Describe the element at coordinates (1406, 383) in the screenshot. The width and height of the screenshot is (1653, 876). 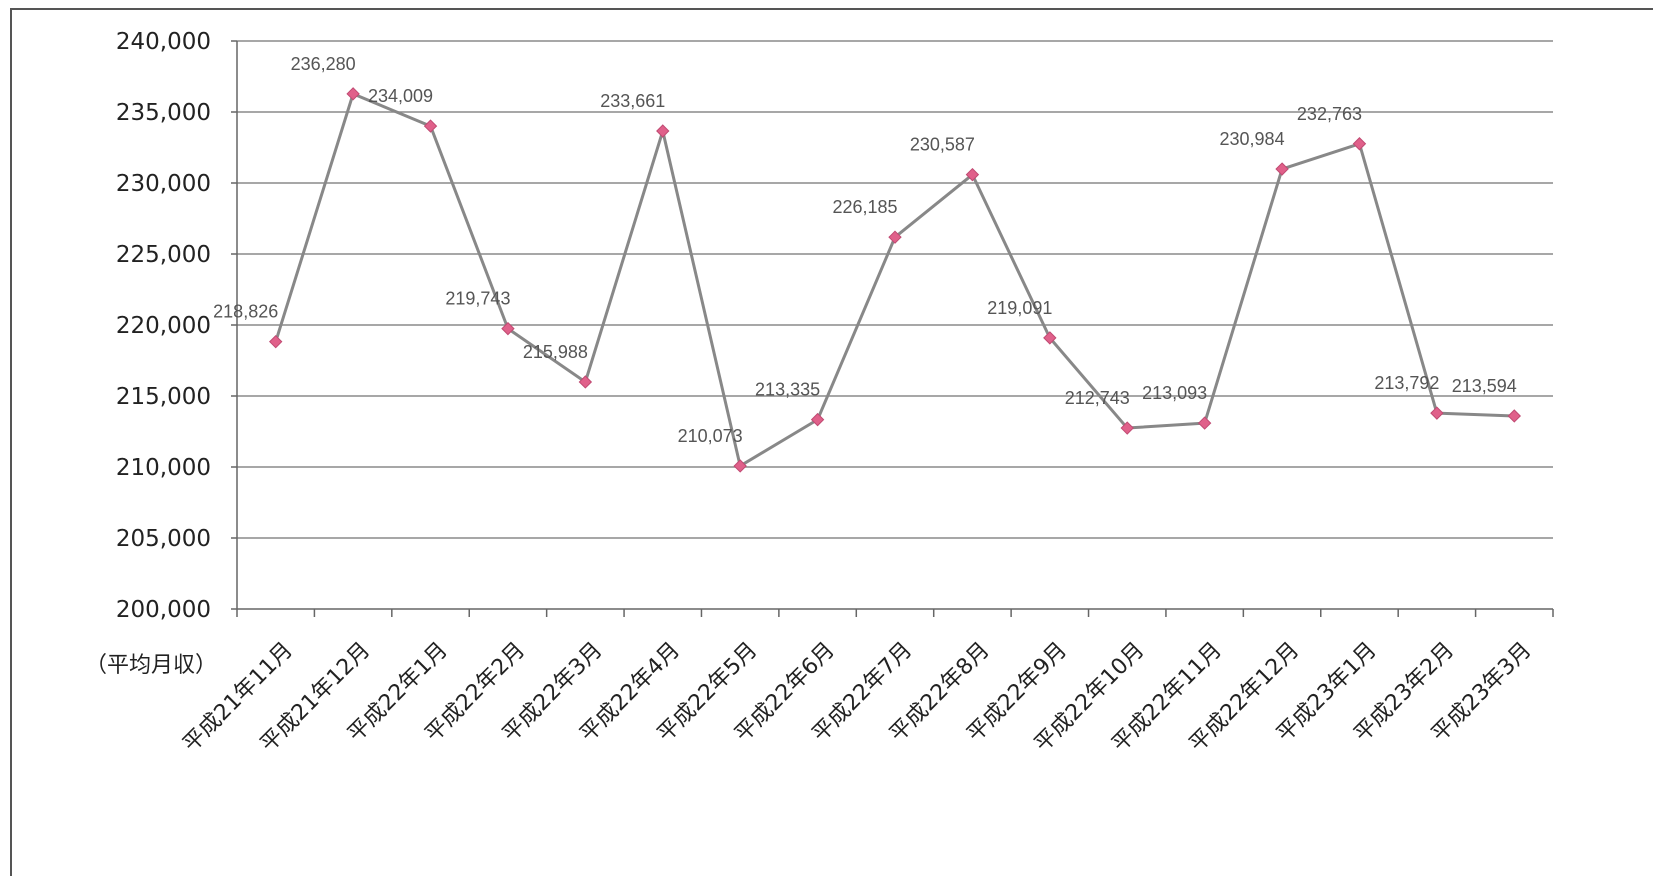
I see `data-label: 213,792` at that location.